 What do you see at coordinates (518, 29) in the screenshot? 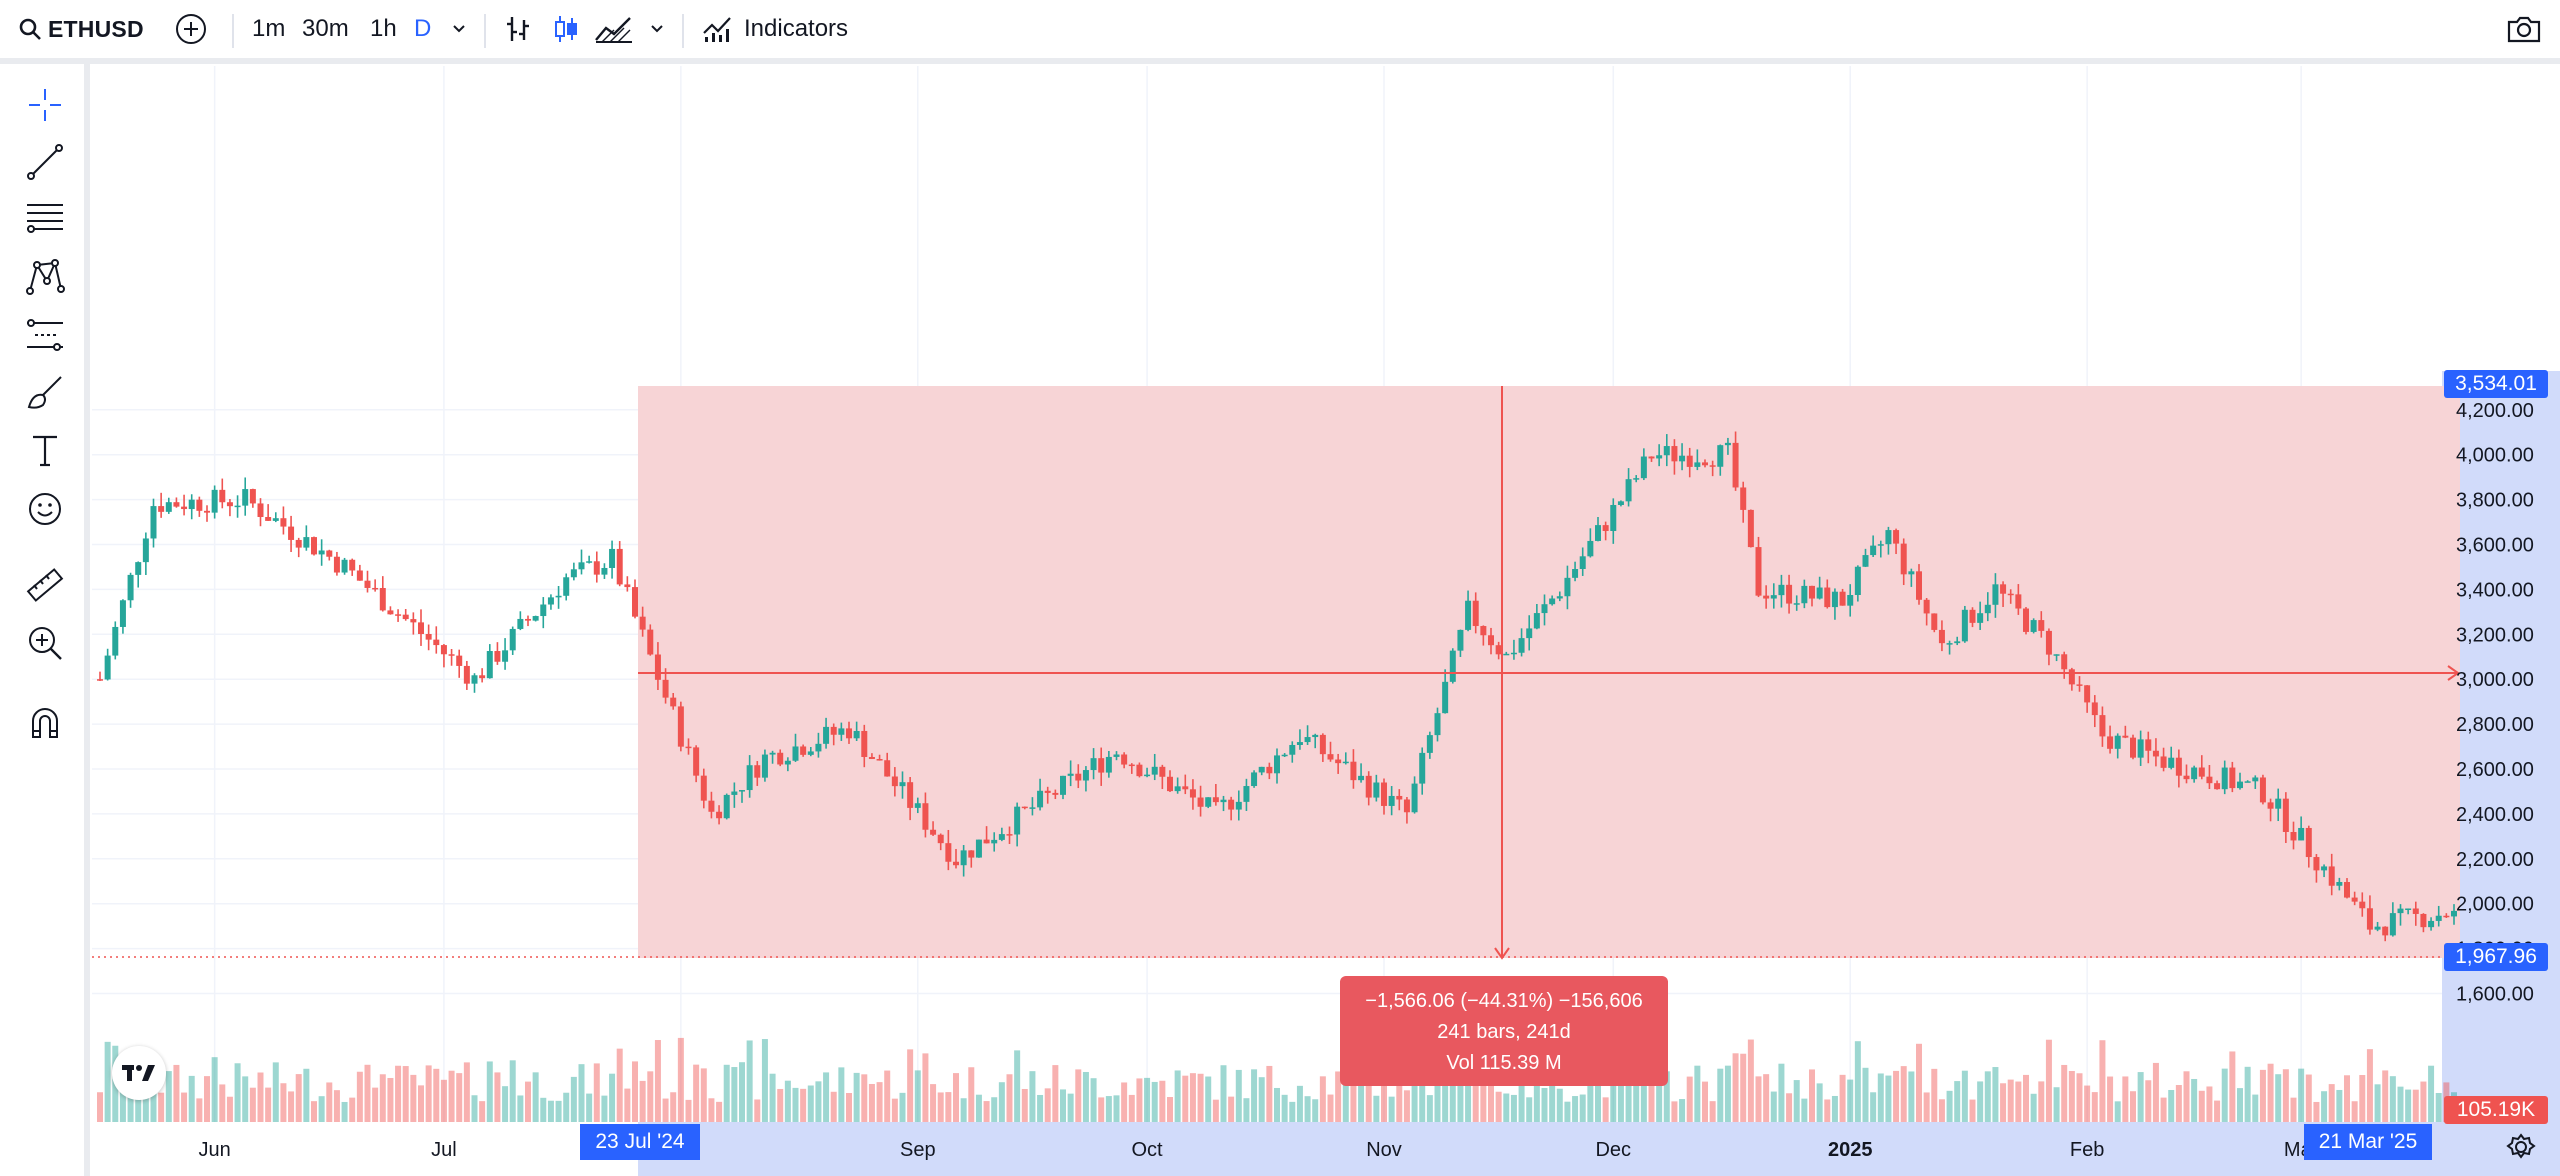
I see `bar-style-button` at bounding box center [518, 29].